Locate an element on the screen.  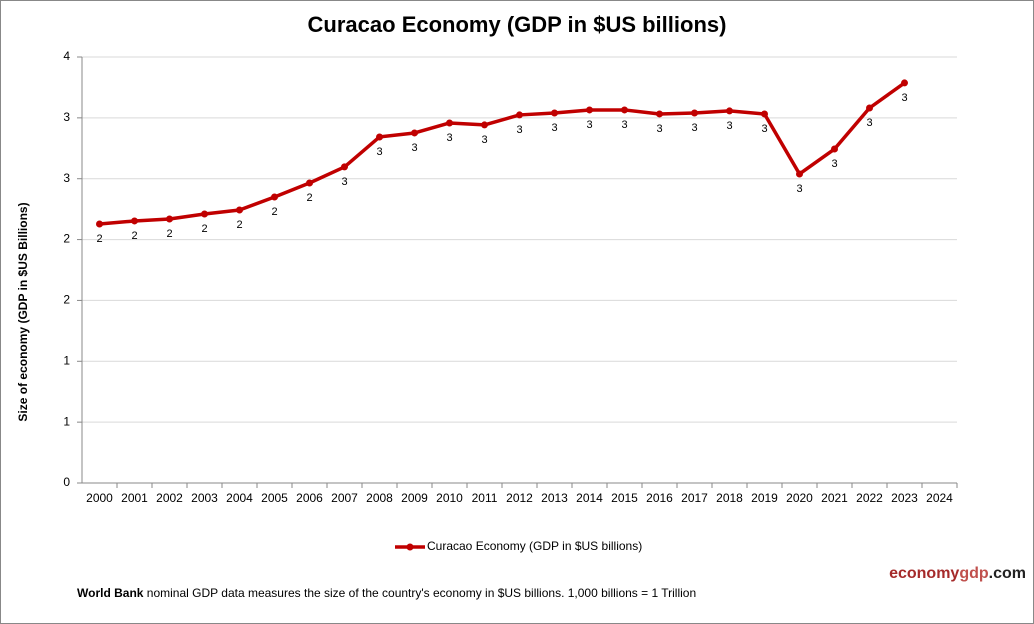
x-tick-label: 2009 is located at coordinates (414, 498).